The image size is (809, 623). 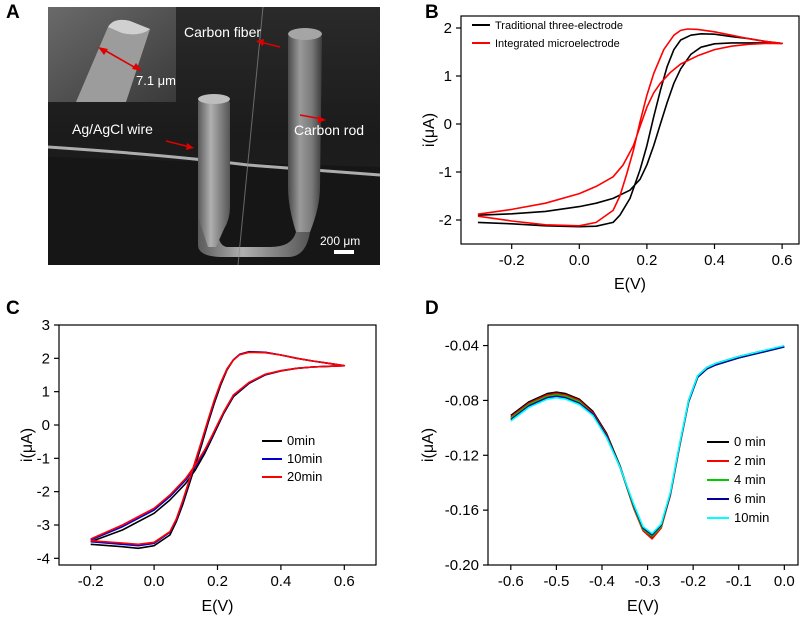 What do you see at coordinates (643, 606) in the screenshot?
I see `chart-d-xlabel: E(V)` at bounding box center [643, 606].